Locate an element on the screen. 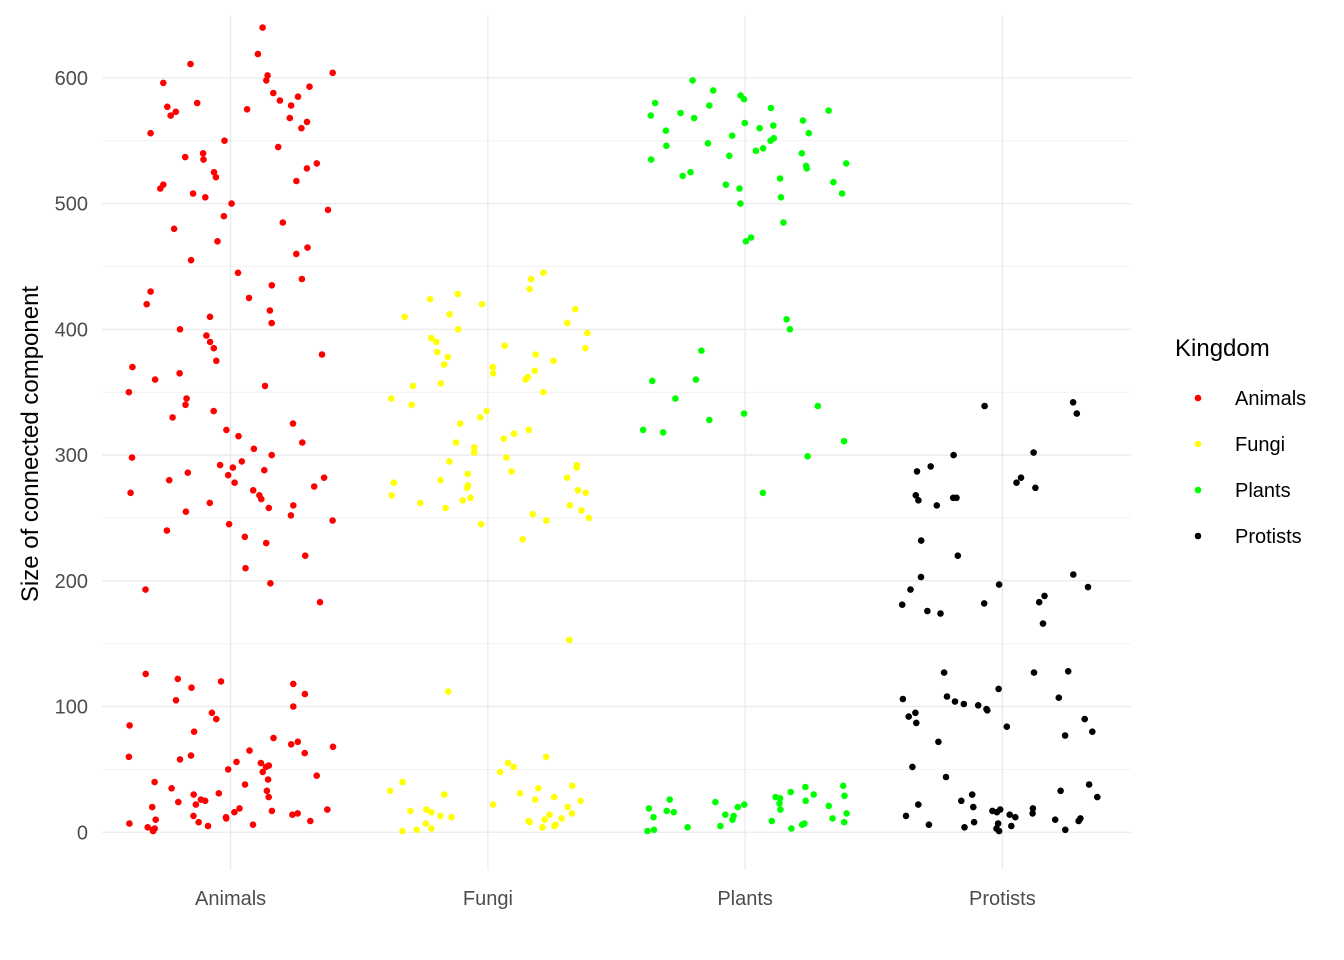 Image resolution: width=1344 pixels, height=960 pixels. legend-label: Fungi is located at coordinates (1260, 445).